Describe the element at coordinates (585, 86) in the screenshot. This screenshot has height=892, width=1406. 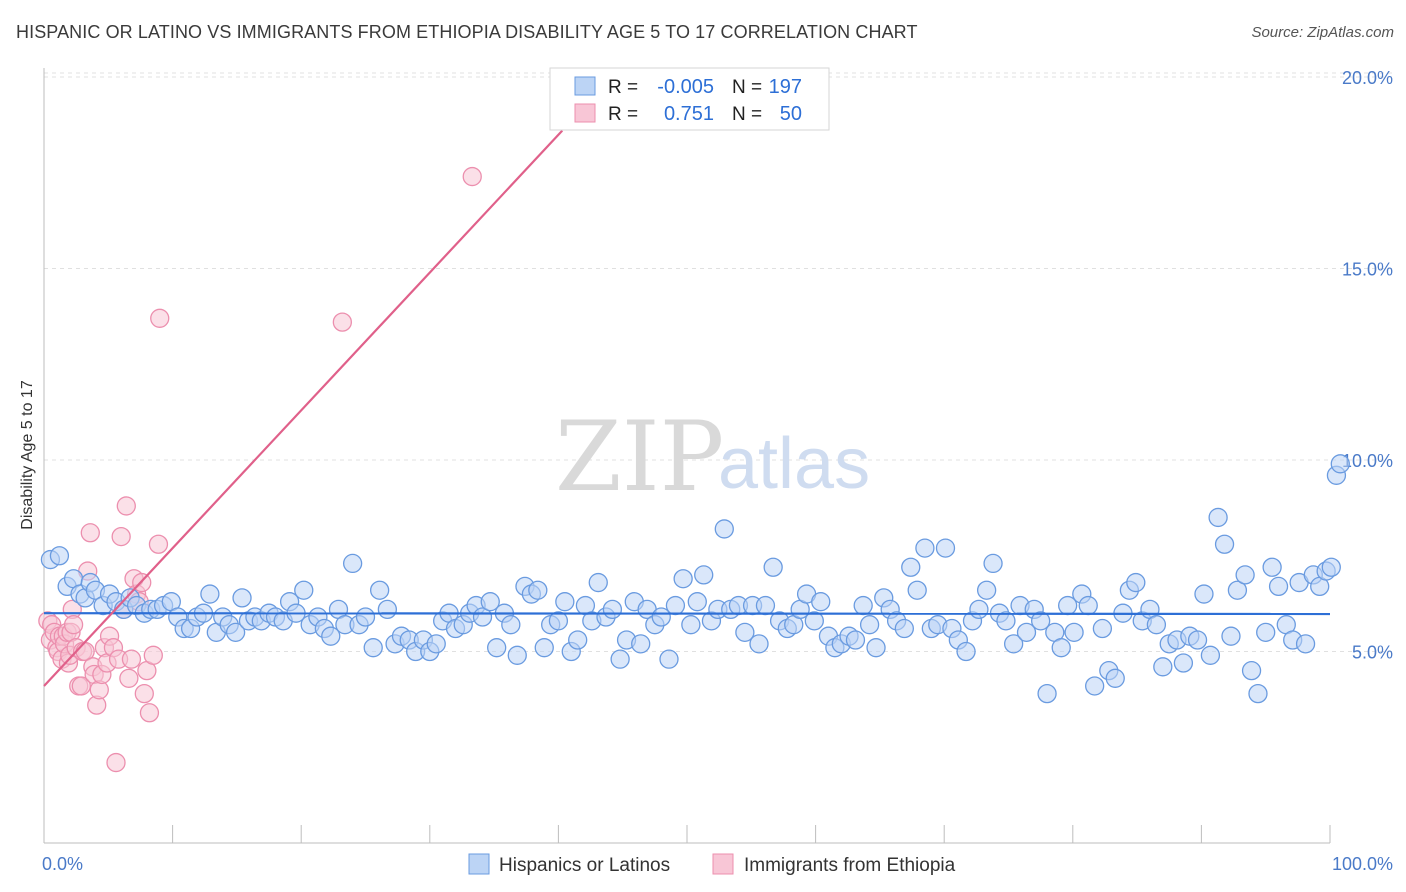
I see `legend-swatch-blue` at that location.